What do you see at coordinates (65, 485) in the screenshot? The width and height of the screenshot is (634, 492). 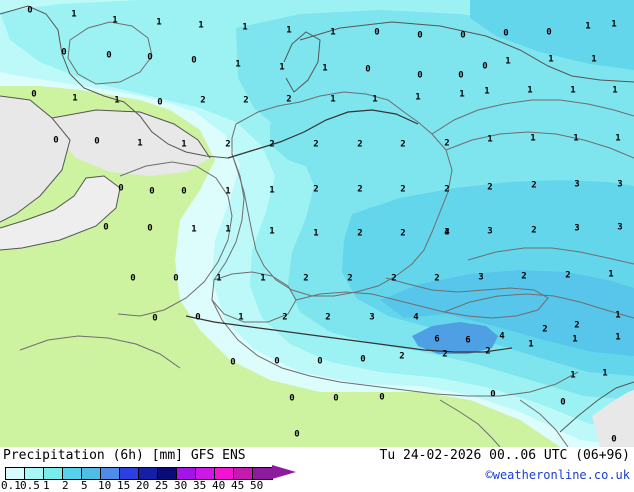 I see `colorbar-tick: 2` at bounding box center [65, 485].